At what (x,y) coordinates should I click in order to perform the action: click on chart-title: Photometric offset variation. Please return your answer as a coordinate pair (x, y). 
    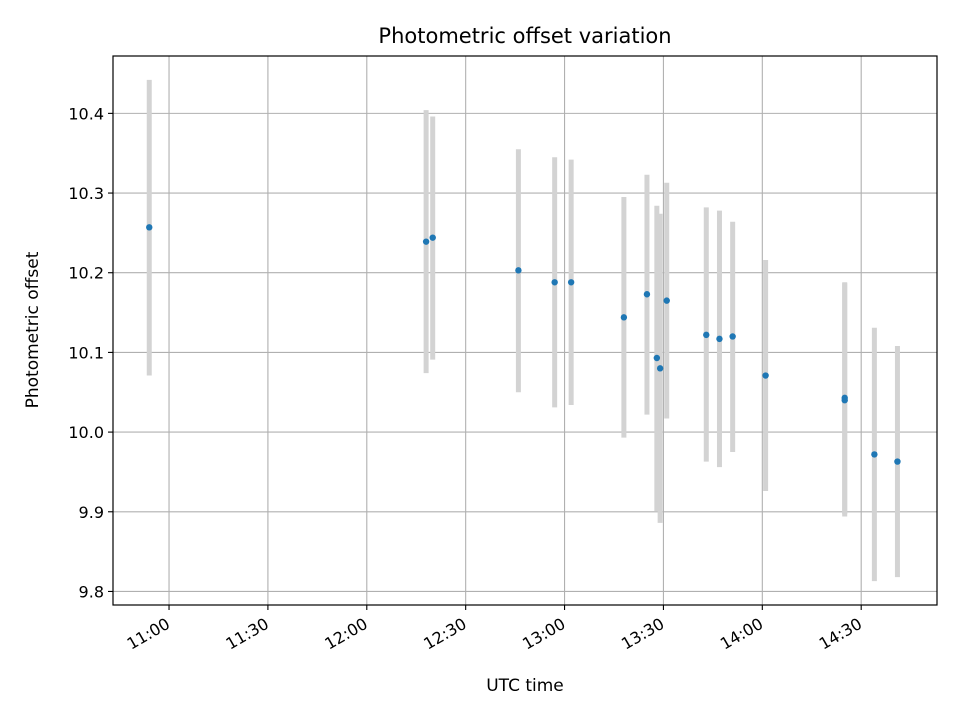
    Looking at the image, I should click on (524, 36).